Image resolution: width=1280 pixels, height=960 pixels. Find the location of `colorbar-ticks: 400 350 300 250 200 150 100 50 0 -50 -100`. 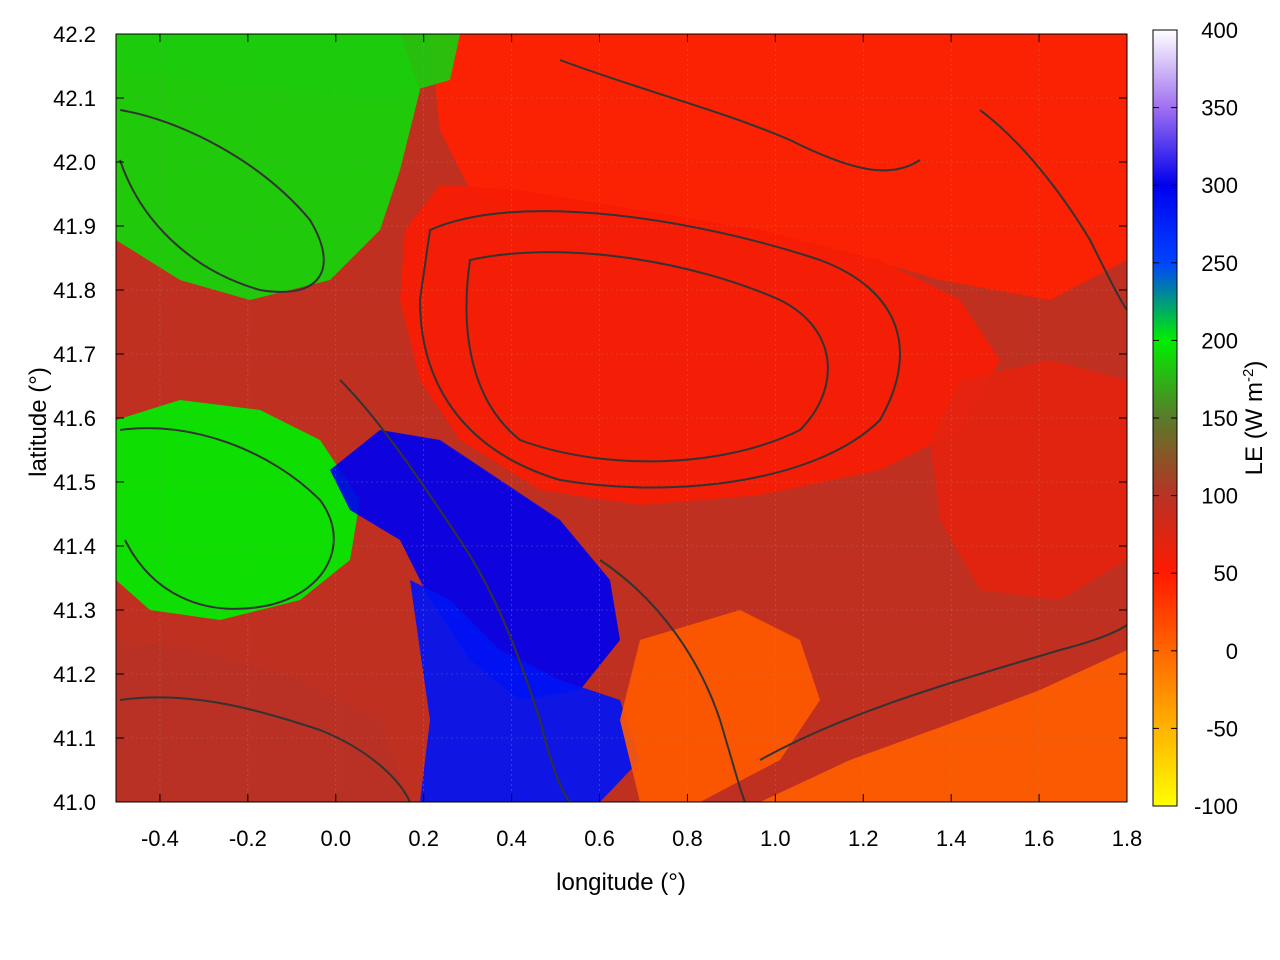

colorbar-ticks: 400 350 300 250 200 150 100 50 0 -50 -100 is located at coordinates (1195, 418).